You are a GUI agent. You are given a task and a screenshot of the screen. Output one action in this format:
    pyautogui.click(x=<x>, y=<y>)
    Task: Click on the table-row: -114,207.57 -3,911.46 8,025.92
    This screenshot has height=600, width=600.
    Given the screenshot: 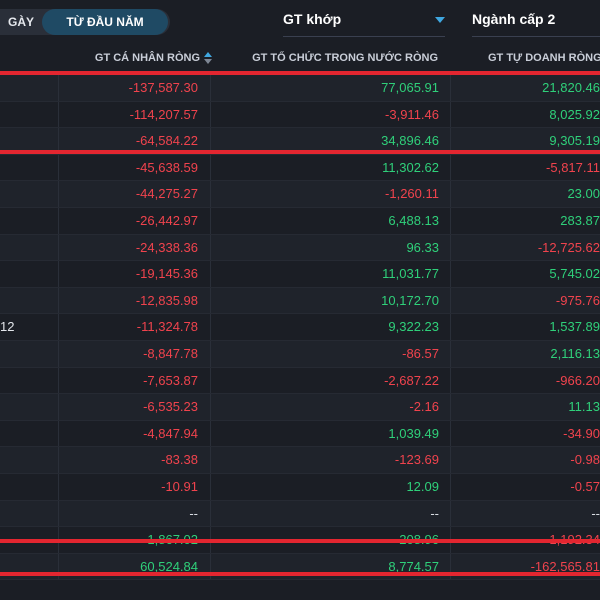 What is the action you would take?
    pyautogui.click(x=300, y=115)
    